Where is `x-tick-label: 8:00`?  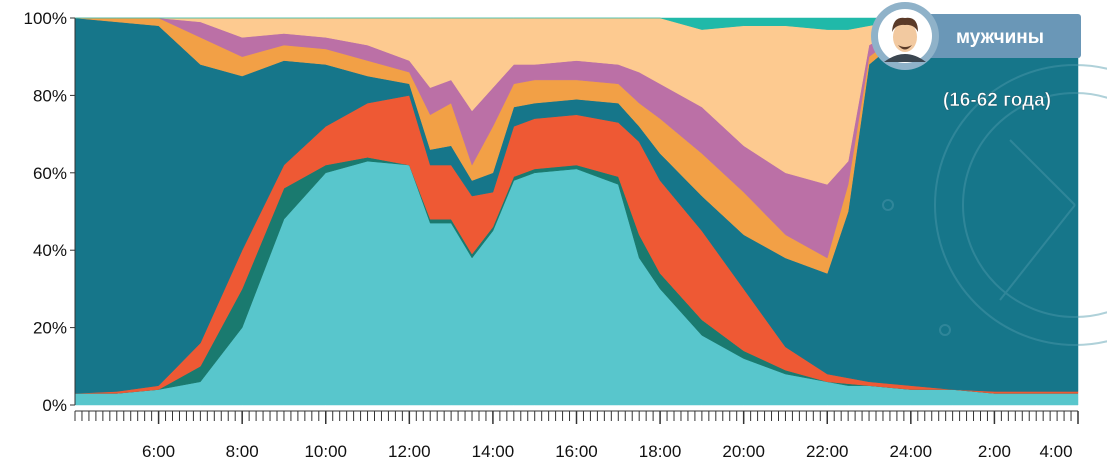
x-tick-label: 8:00 is located at coordinates (242, 451).